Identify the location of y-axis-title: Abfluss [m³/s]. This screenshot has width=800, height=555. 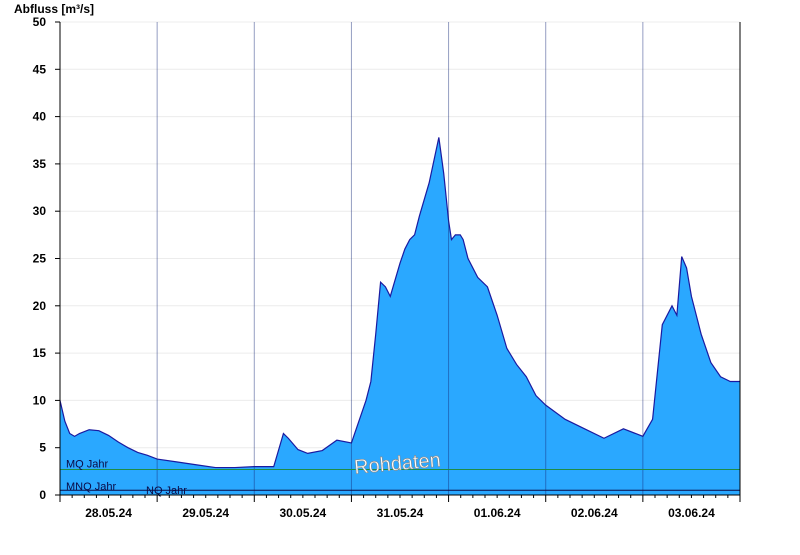
(54, 9).